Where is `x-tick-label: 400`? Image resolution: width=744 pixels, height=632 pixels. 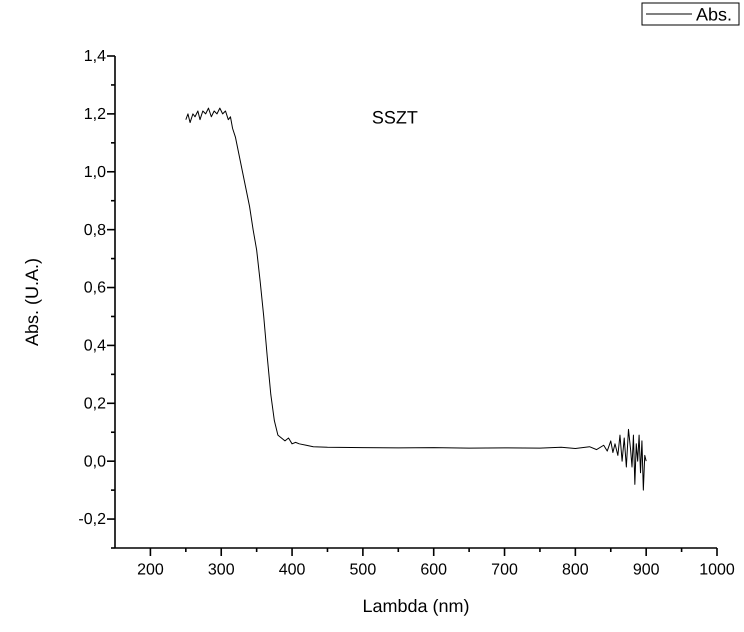 x-tick-label: 400 is located at coordinates (292, 570).